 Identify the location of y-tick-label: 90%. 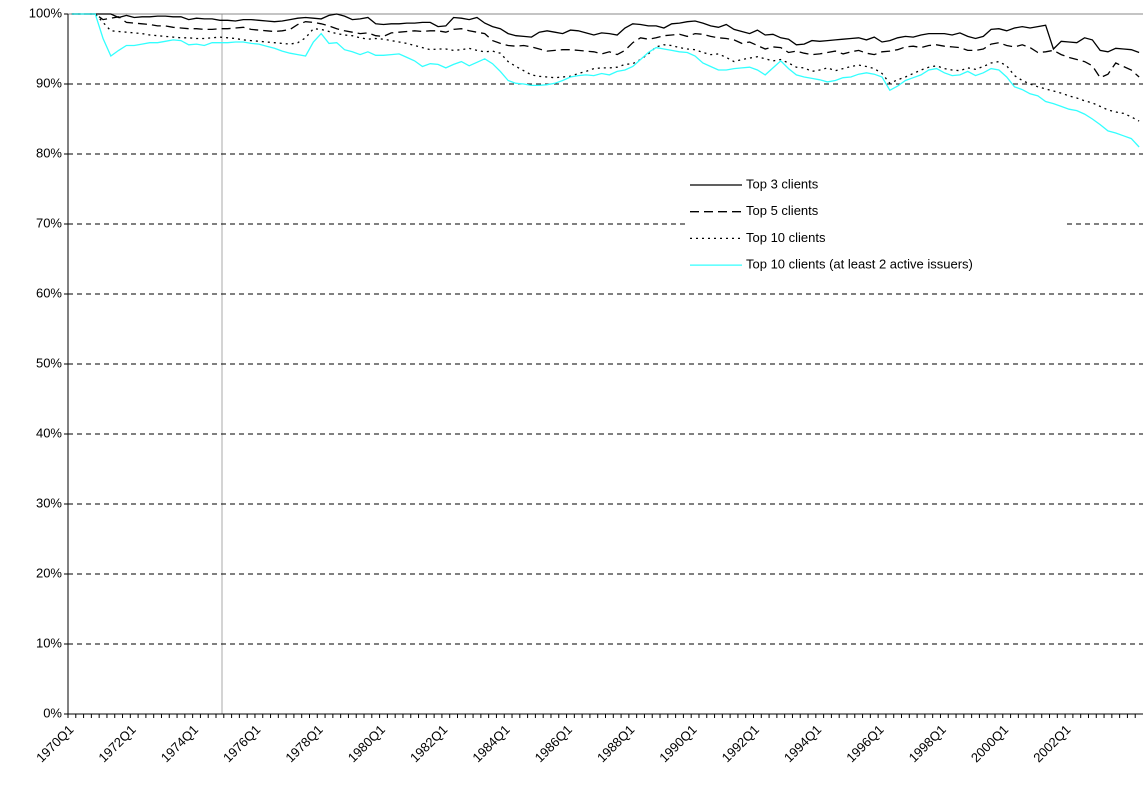
(49, 82).